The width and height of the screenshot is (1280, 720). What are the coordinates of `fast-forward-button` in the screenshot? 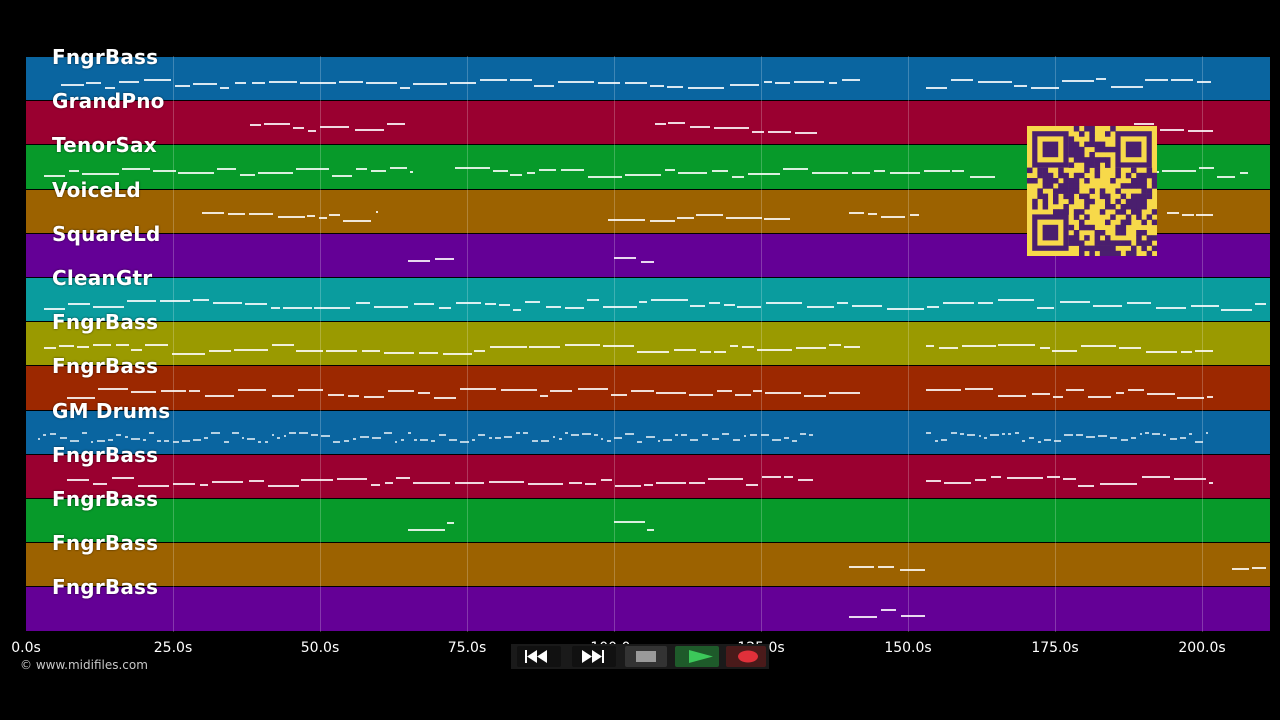 It's located at (594, 656).